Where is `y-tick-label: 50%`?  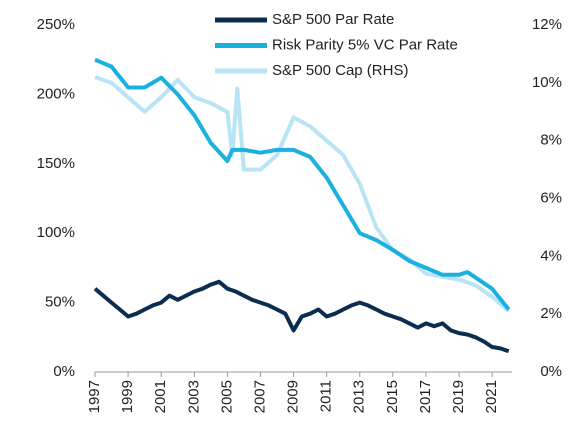 y-tick-label: 50% is located at coordinates (60, 302).